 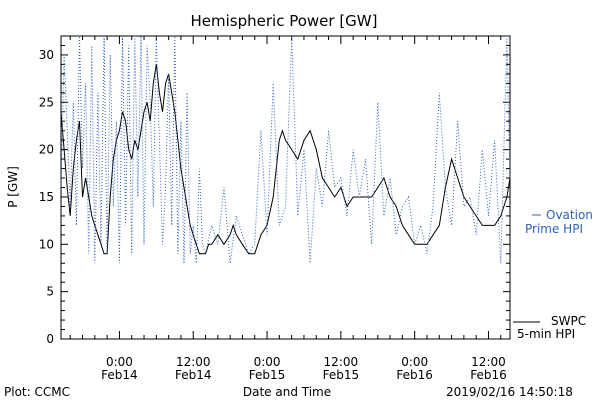 What do you see at coordinates (46, 150) in the screenshot?
I see `y-tick-label: 20` at bounding box center [46, 150].